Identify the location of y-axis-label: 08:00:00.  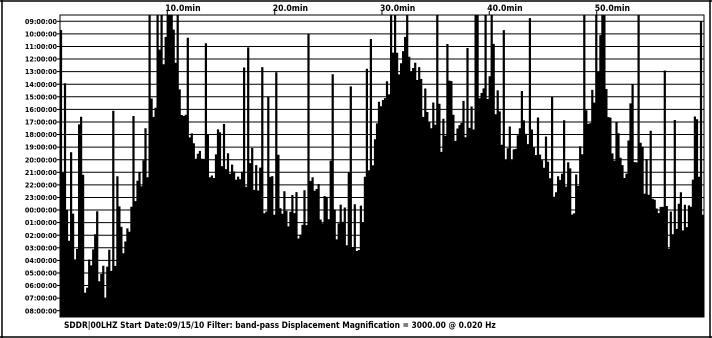
(41, 310).